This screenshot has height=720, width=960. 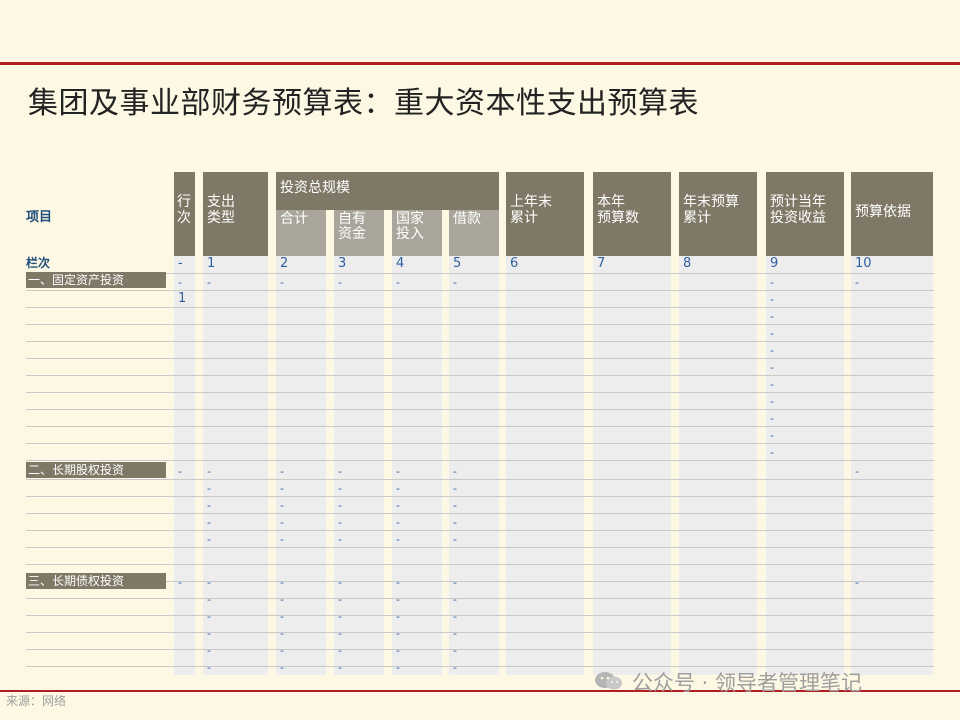 What do you see at coordinates (608, 681) in the screenshot?
I see `wechat-icon` at bounding box center [608, 681].